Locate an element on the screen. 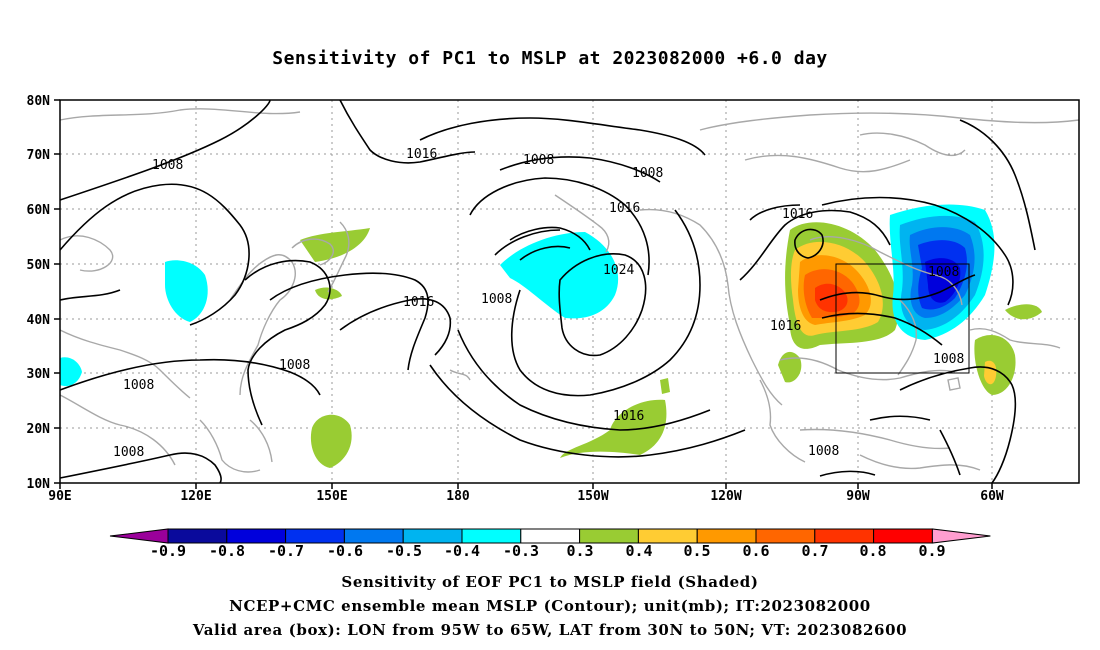 The width and height of the screenshot is (1100, 650). colorbar-label: 0.3 is located at coordinates (579, 551).